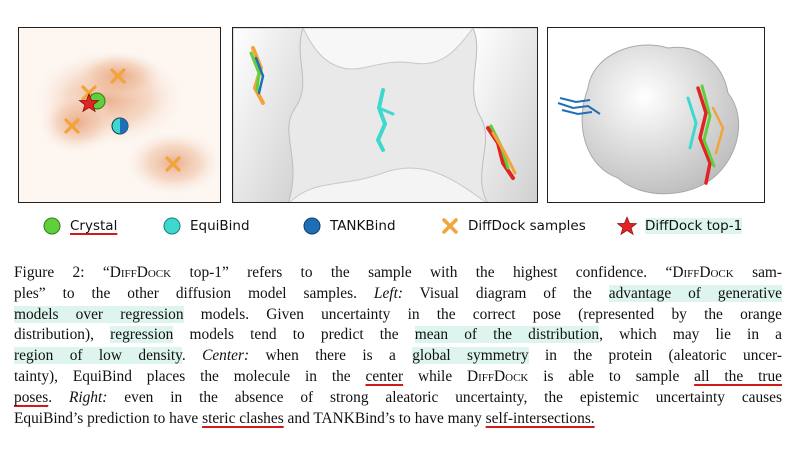  I want to click on highlighted-phrase: mean of the distribution, so click(507, 334).